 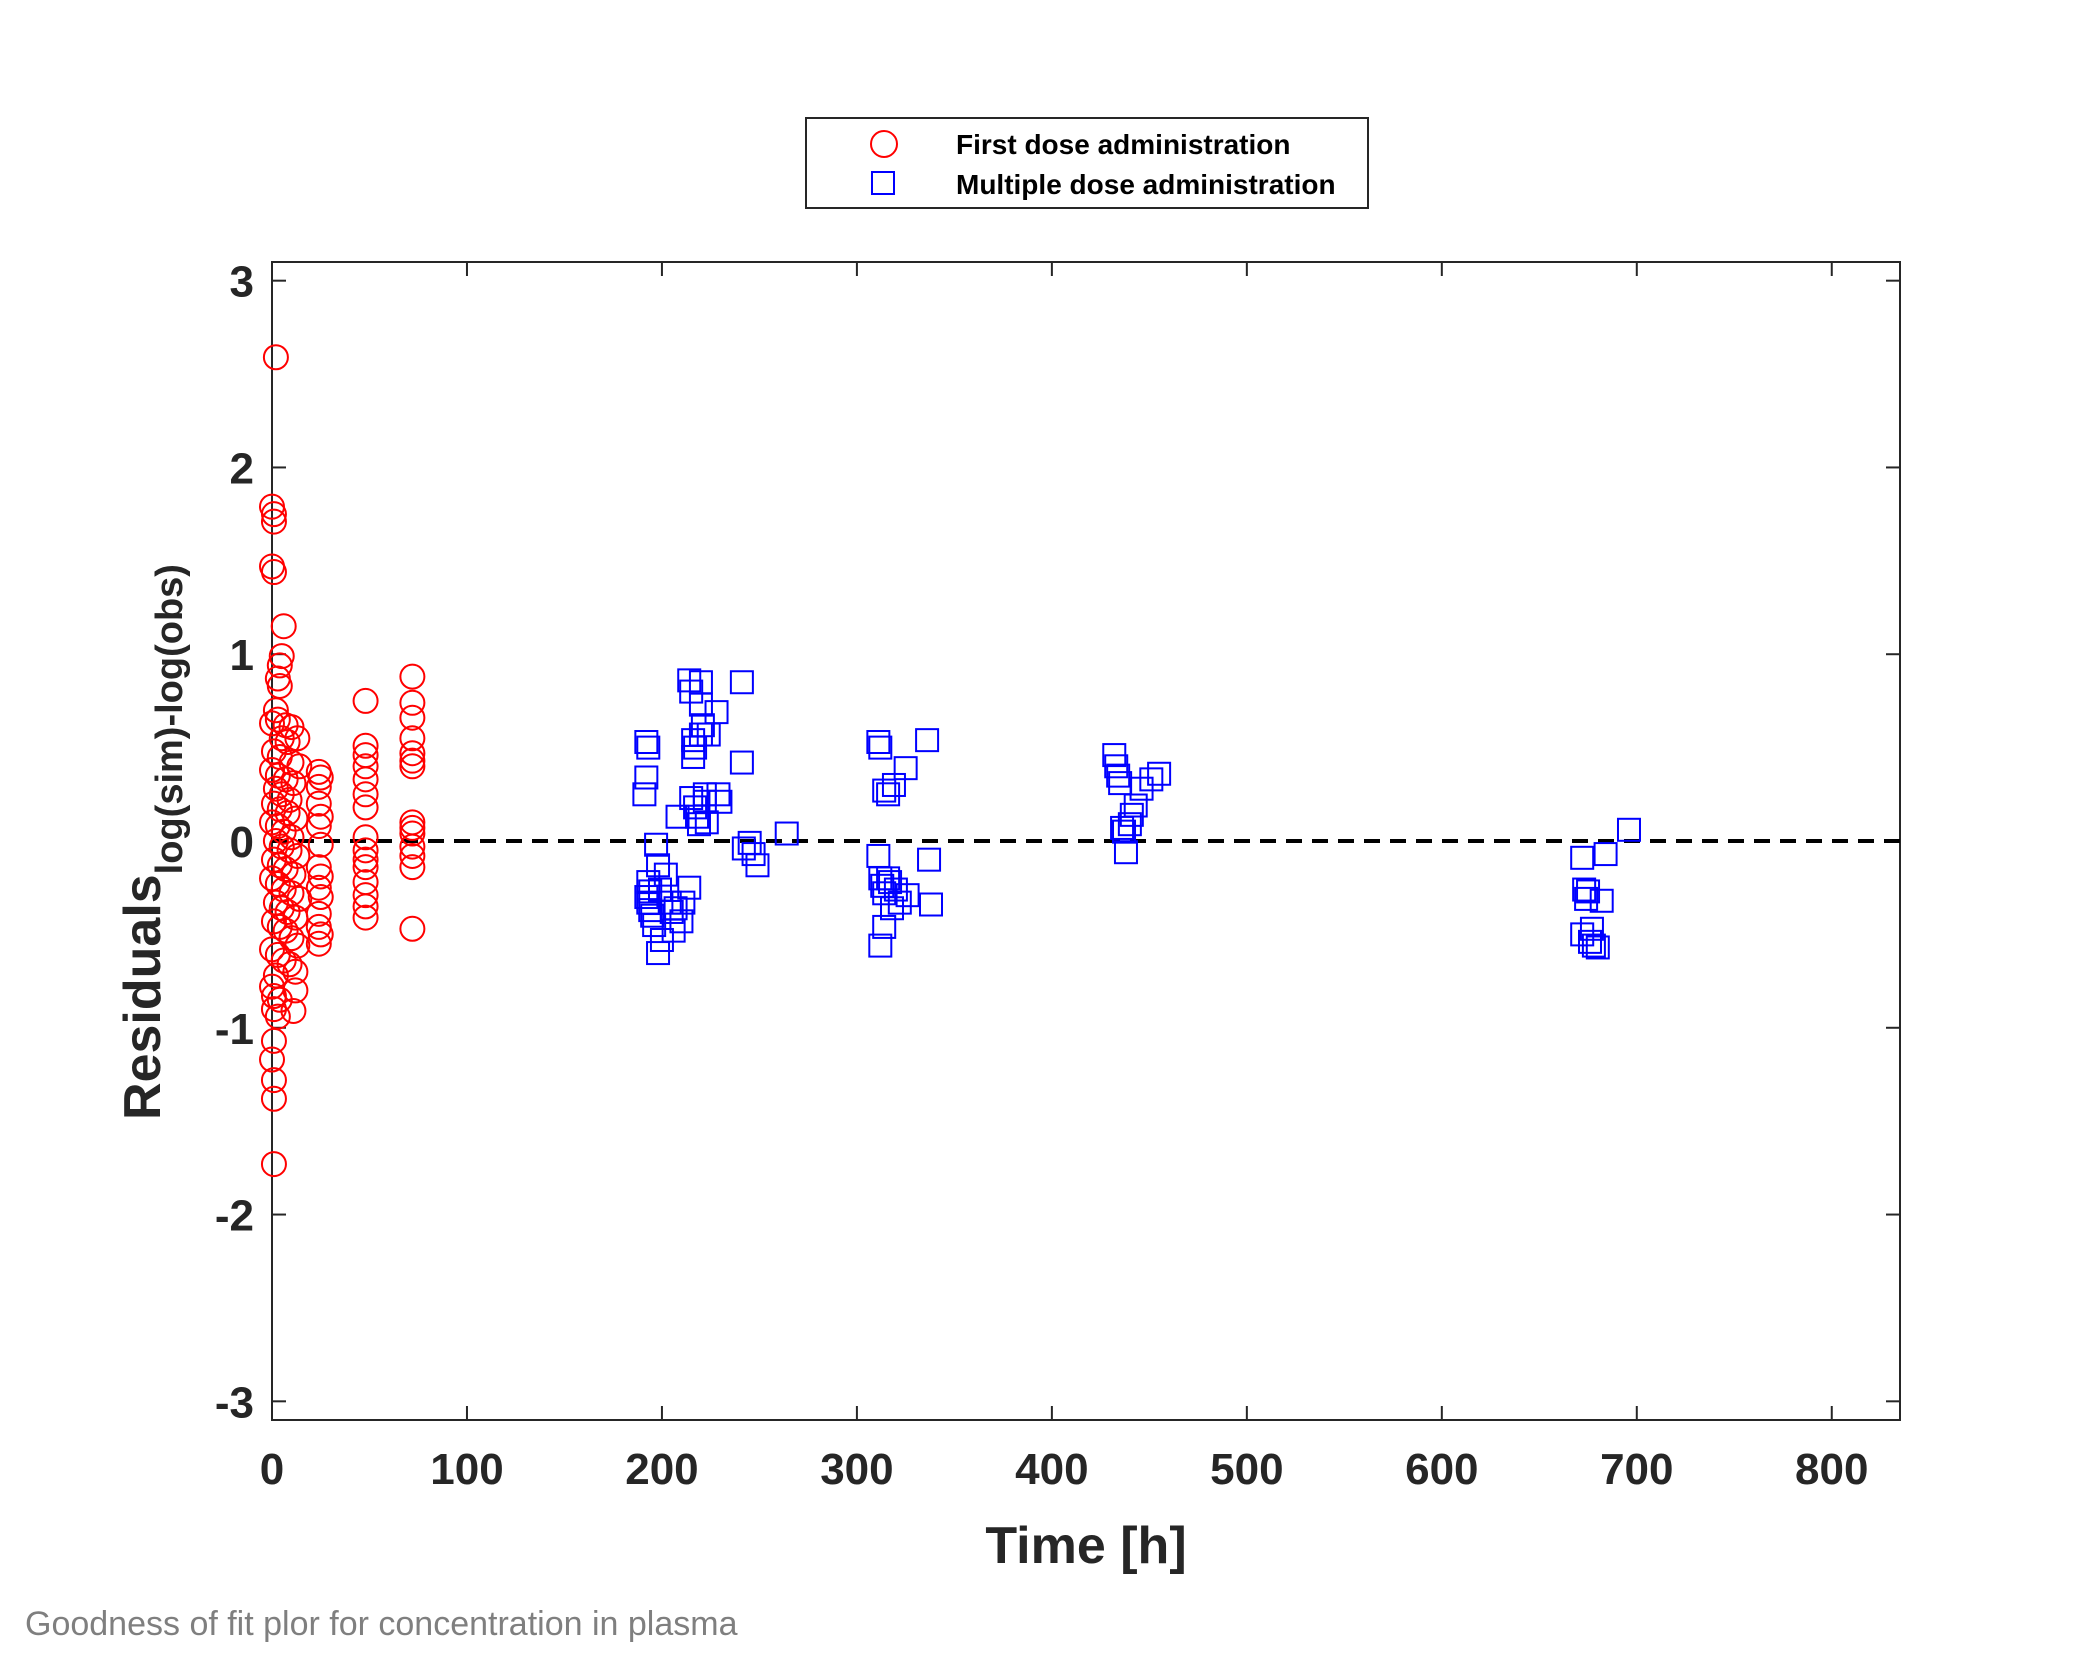 What do you see at coordinates (1146, 184) in the screenshot?
I see `legend-label-multiple-dose: Multiple dose administration` at bounding box center [1146, 184].